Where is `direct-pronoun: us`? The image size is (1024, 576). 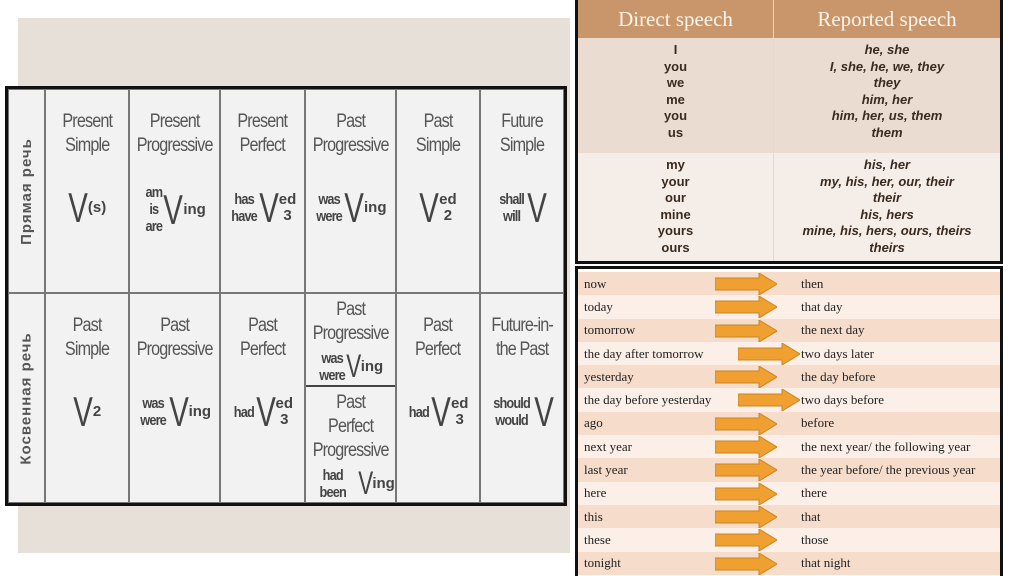
direct-pronoun: us is located at coordinates (675, 132).